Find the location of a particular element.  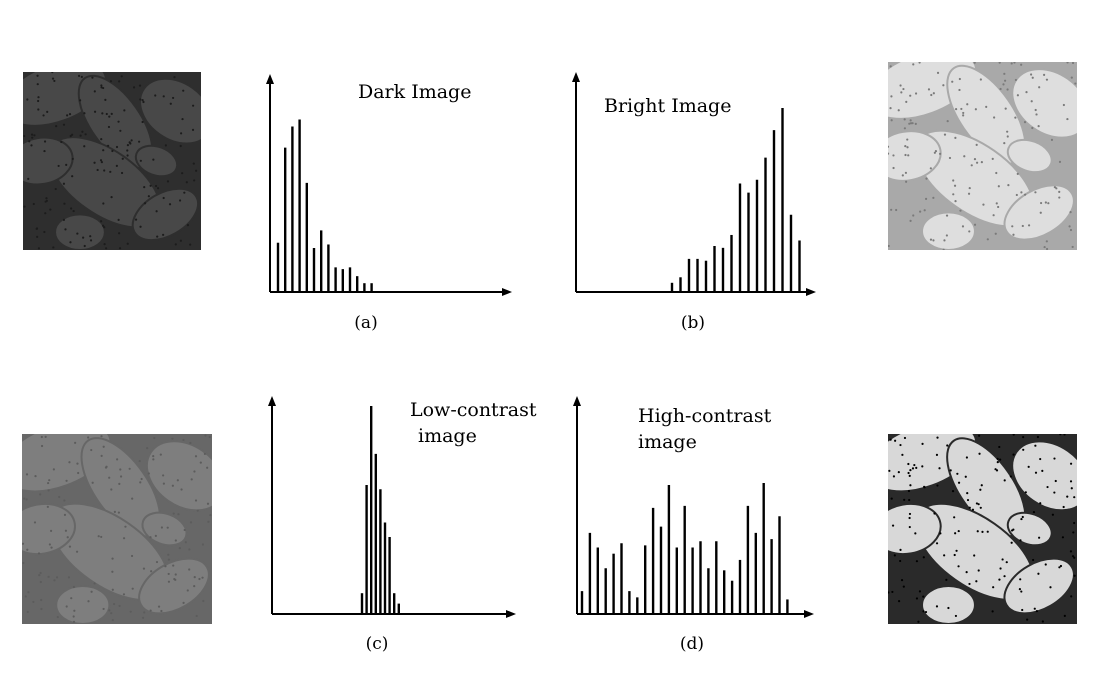

histogram-bars is located at coordinates (380, 510).